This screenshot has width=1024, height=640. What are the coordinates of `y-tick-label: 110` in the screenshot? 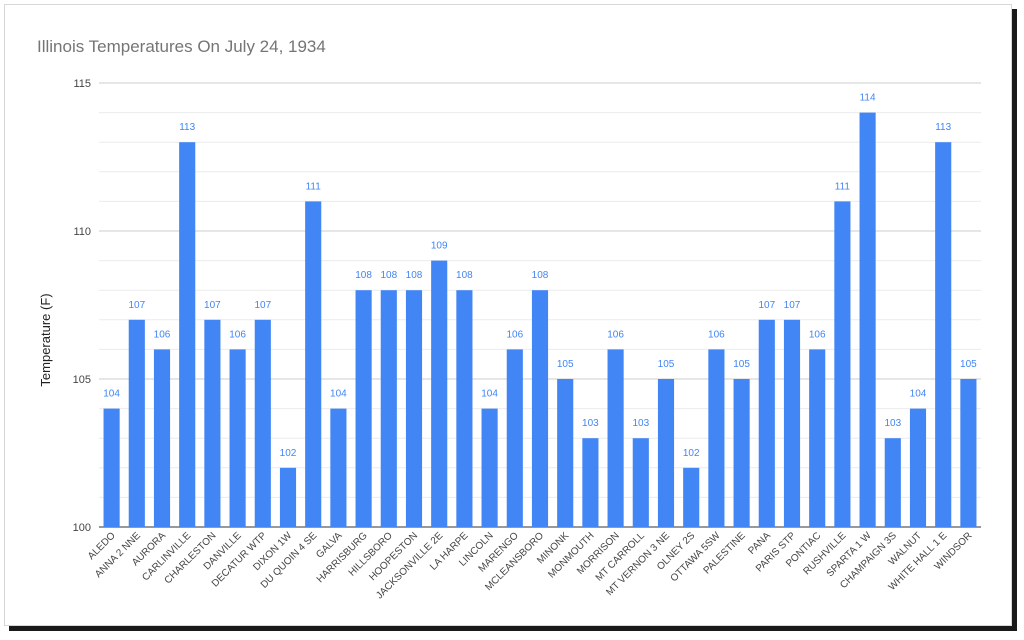 It's located at (82, 232).